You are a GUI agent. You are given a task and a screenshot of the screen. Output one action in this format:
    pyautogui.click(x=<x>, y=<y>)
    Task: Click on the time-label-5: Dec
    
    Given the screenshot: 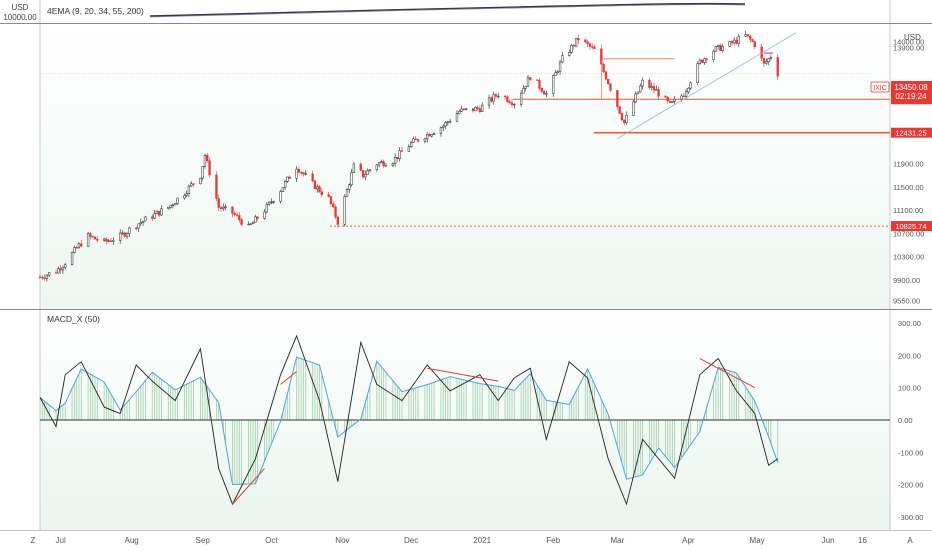 What is the action you would take?
    pyautogui.click(x=411, y=540)
    